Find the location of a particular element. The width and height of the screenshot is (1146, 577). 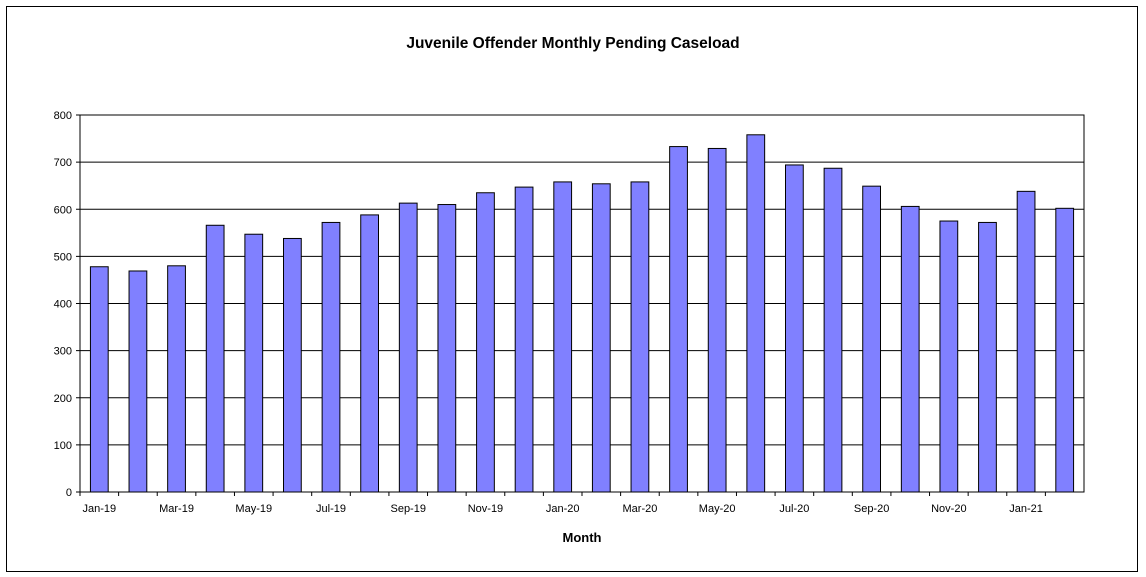

x-tick-label: Jul-19 is located at coordinates (331, 509).